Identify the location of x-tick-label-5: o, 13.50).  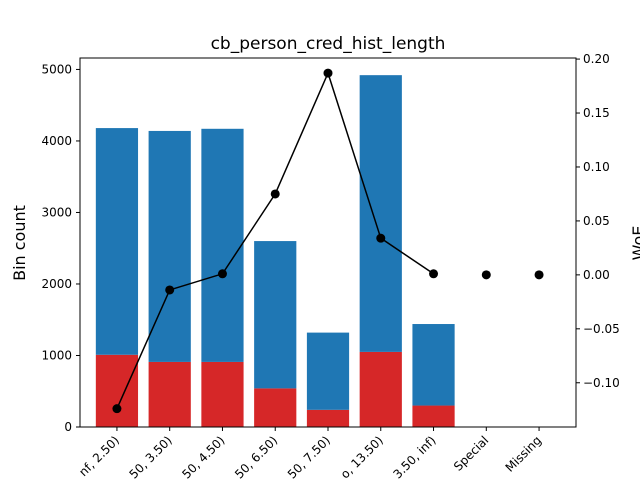
(362, 456).